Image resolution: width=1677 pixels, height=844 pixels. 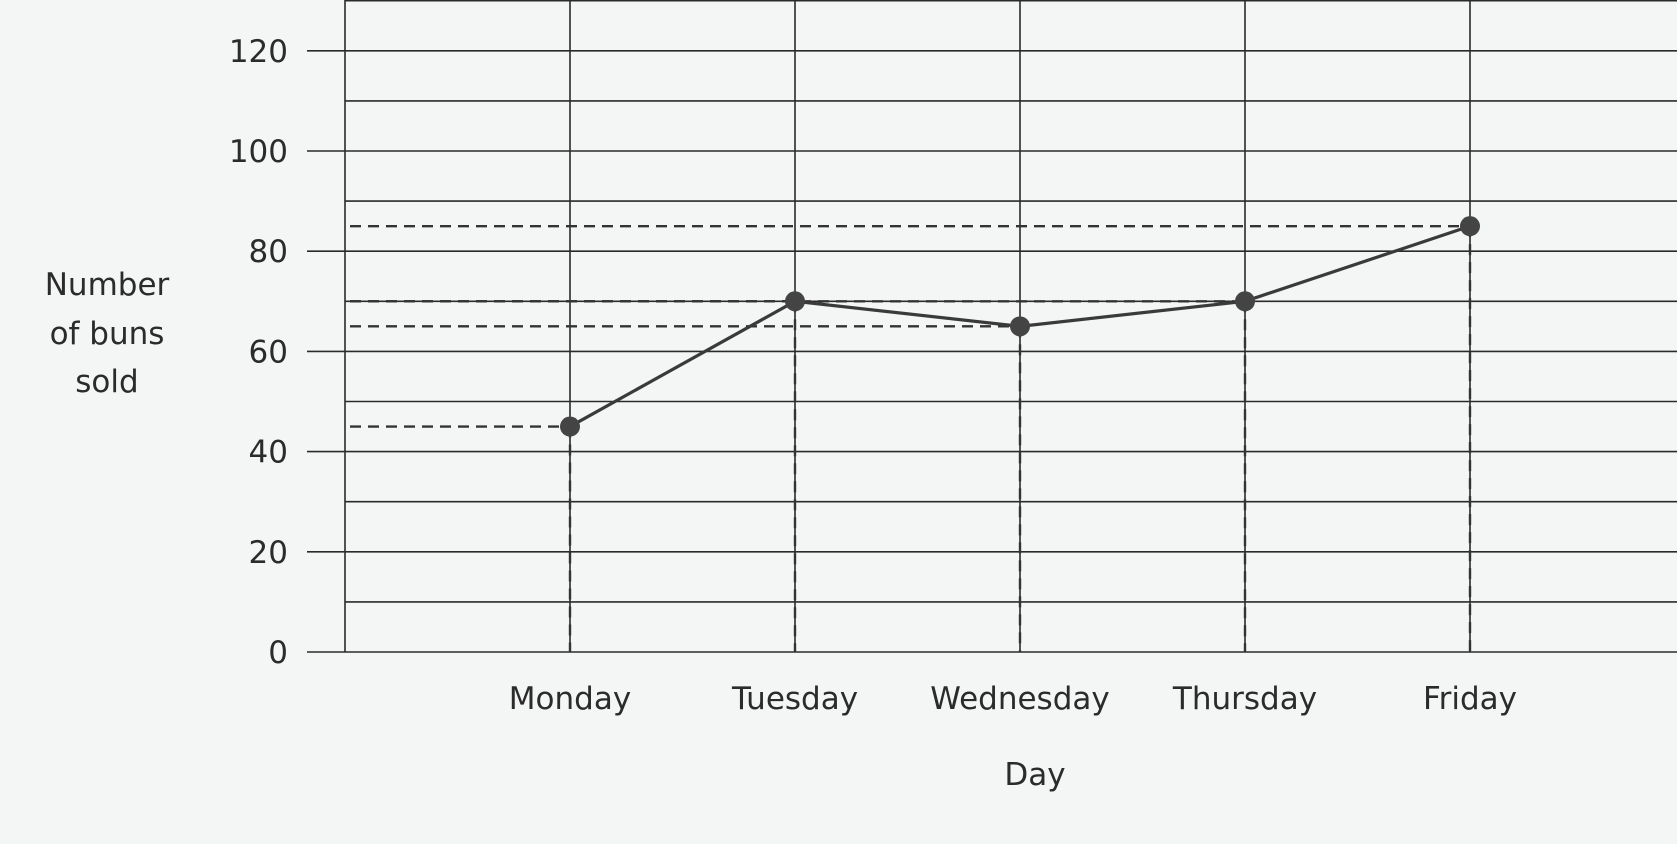 I want to click on y-tick-label: 120, so click(x=258, y=52).